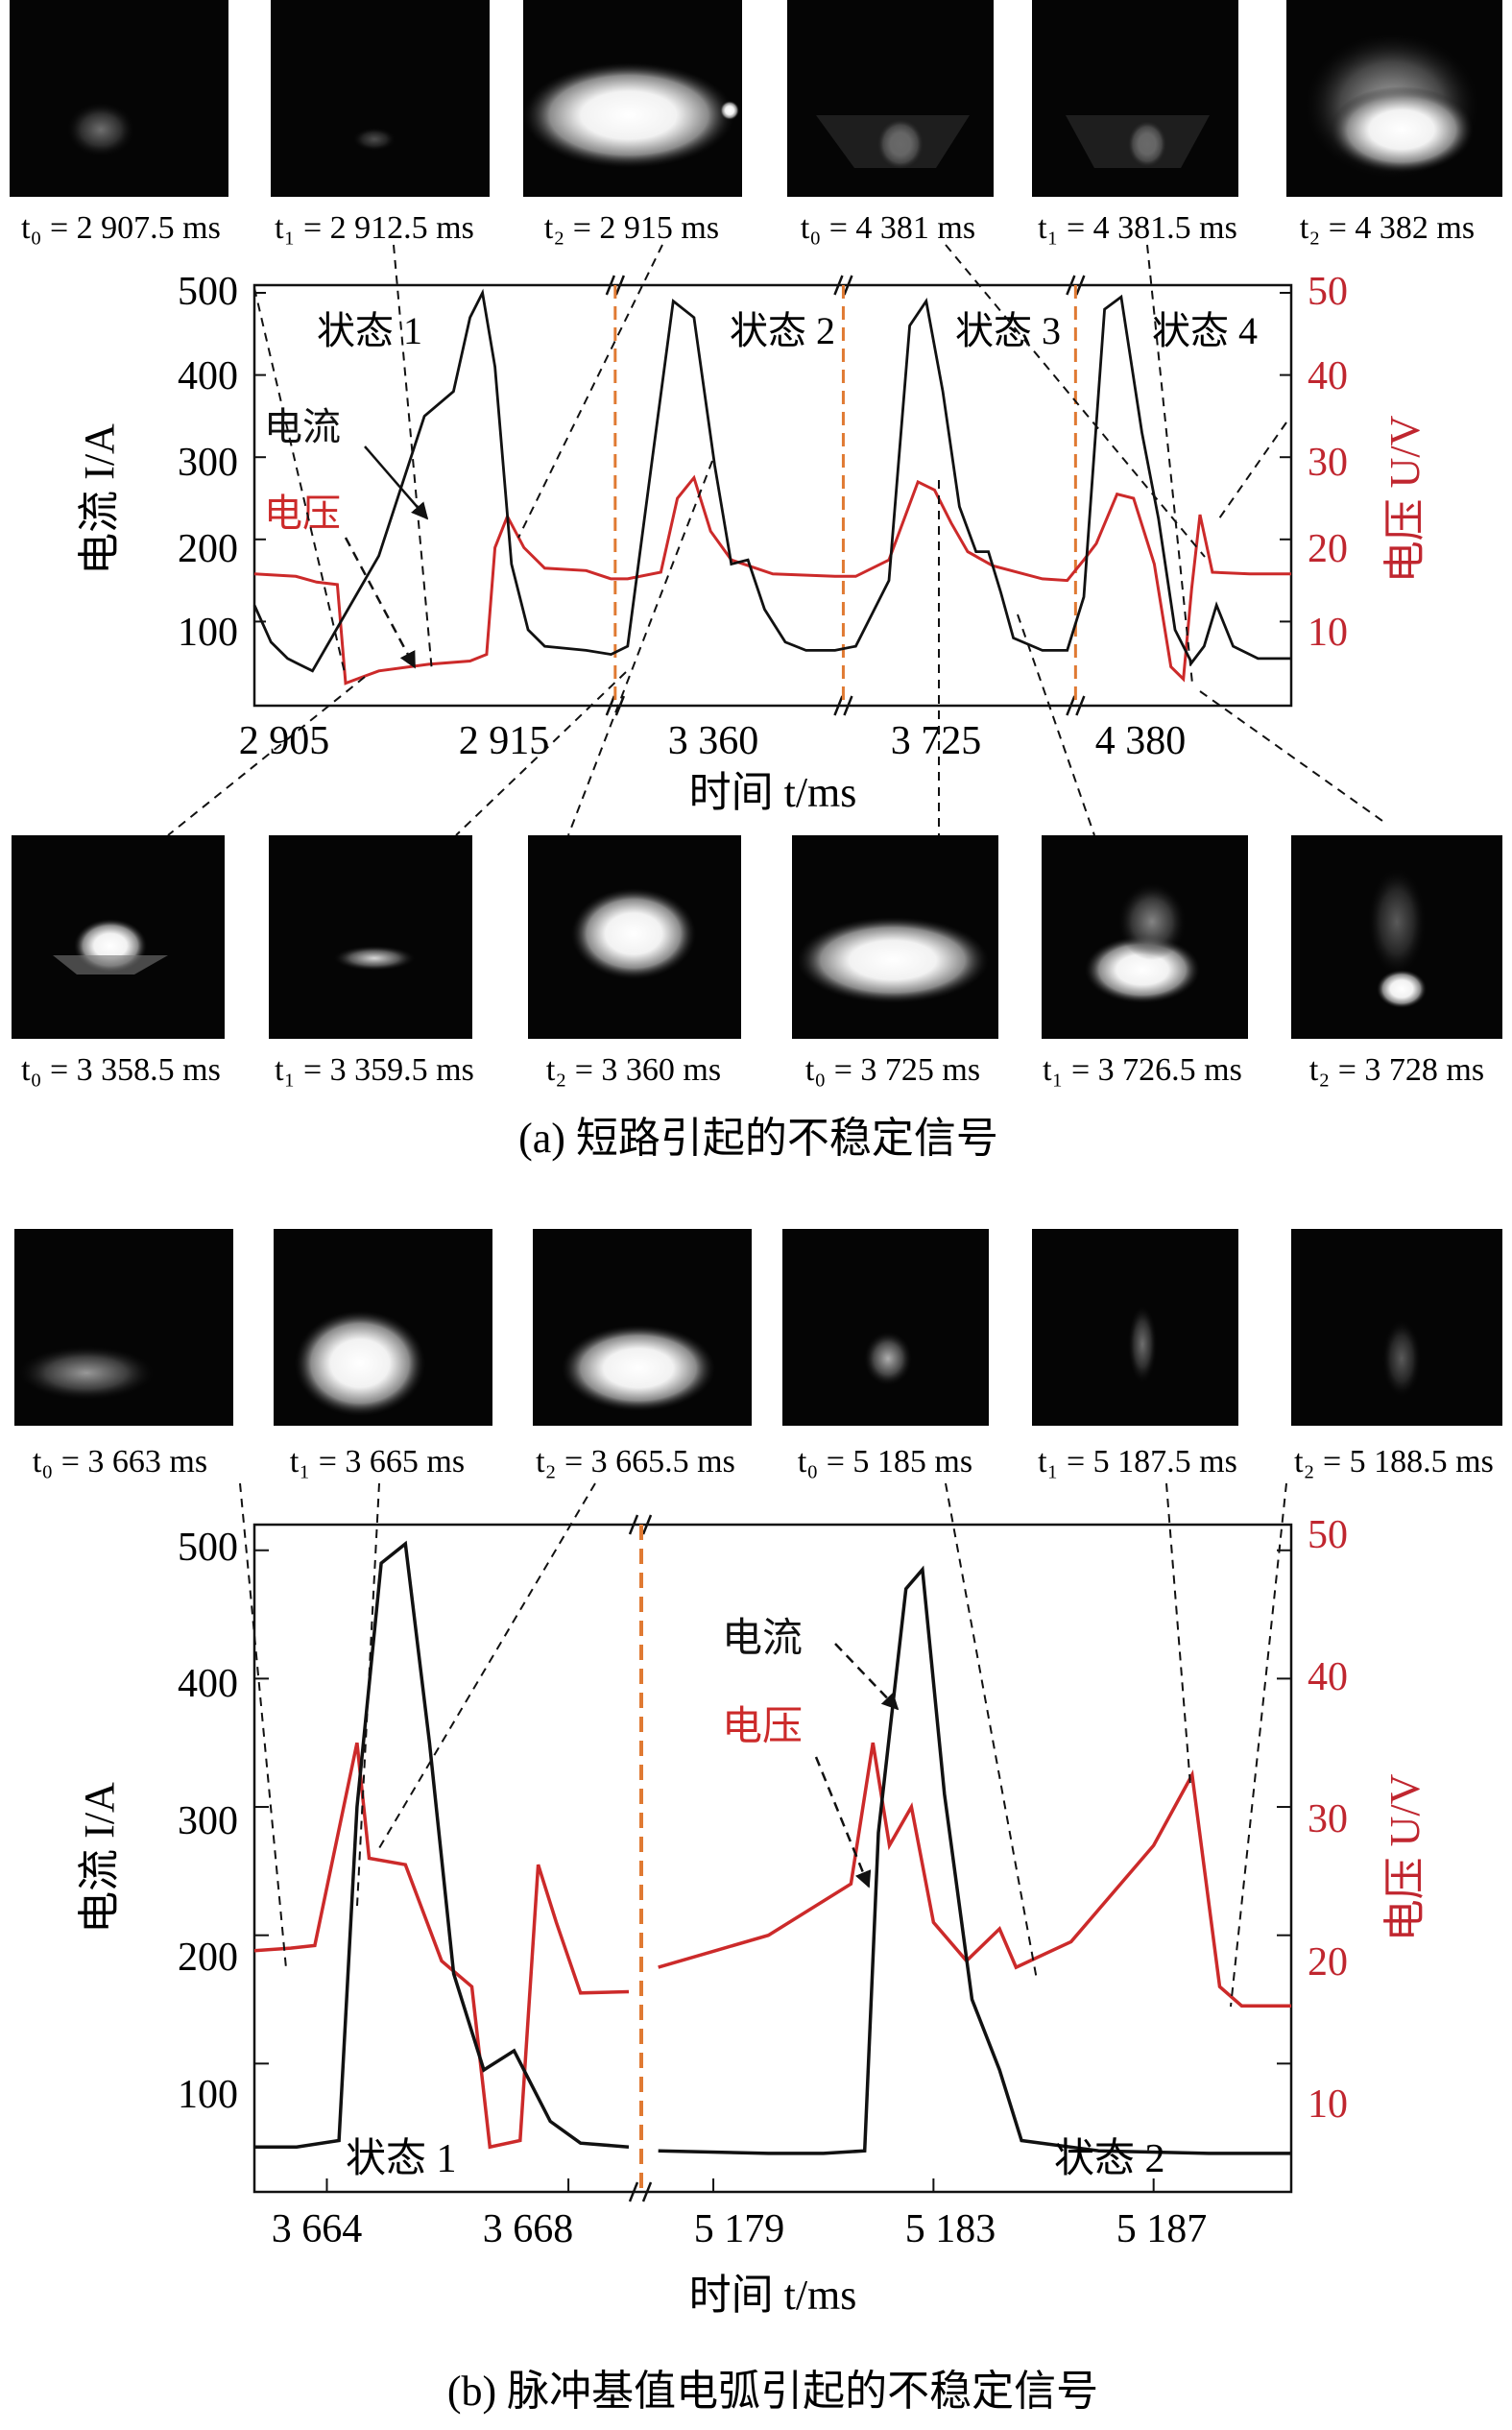 This screenshot has width=1512, height=2430. I want to click on state-label: 状态 3, so click(1008, 330).